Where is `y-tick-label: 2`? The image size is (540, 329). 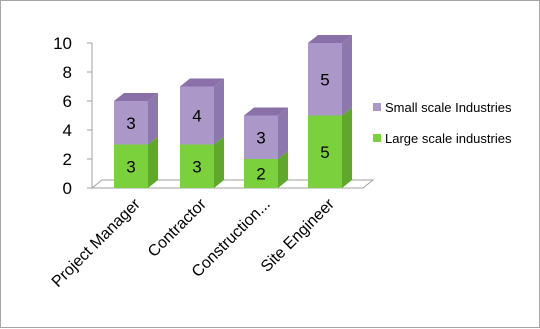 y-tick-label: 2 is located at coordinates (67, 159).